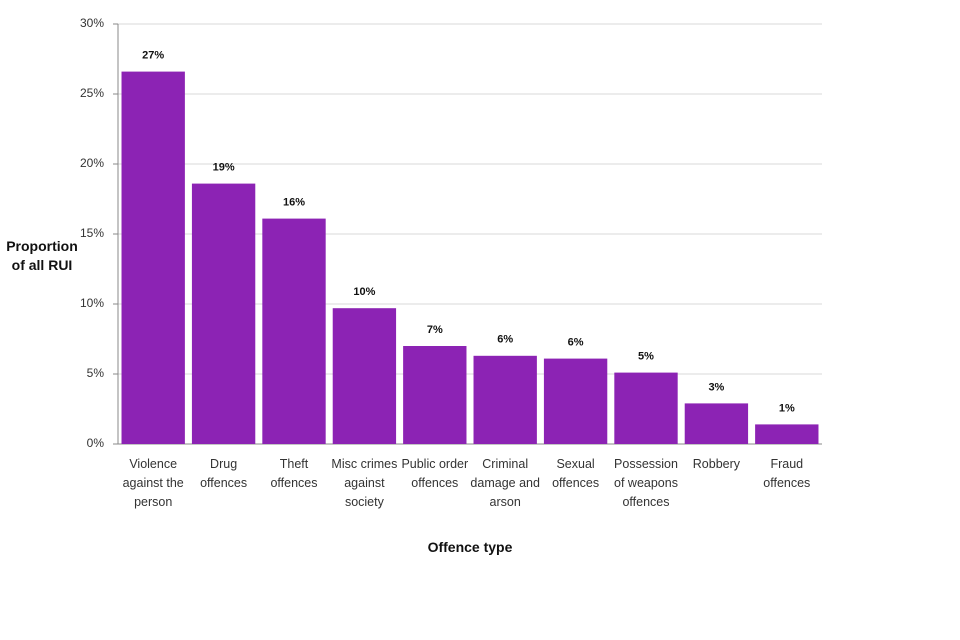  Describe the element at coordinates (294, 473) in the screenshot. I see `x-tick-label: Theft offences` at that location.